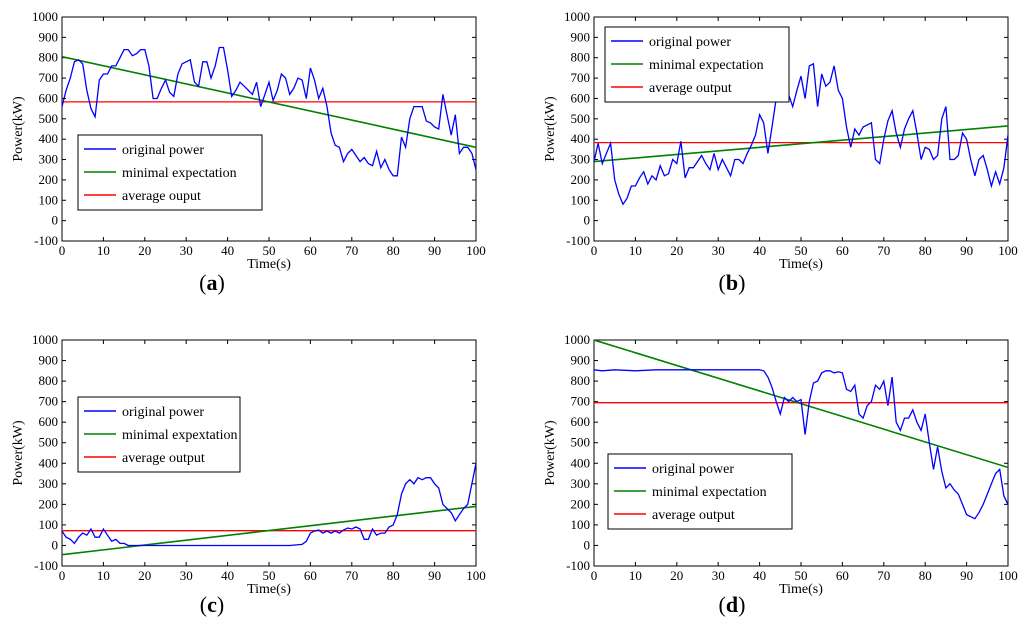 The height and width of the screenshot is (643, 1024). Describe the element at coordinates (434, 250) in the screenshot. I see `x-tick-label-a-90: 90` at that location.